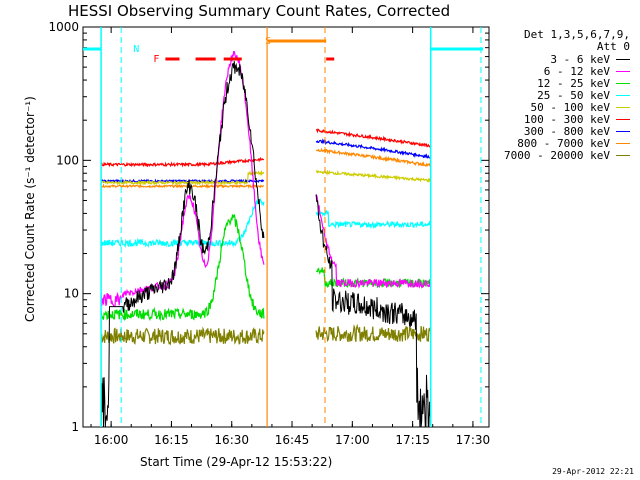  I want to click on legend-label: 3 - 6 keV, so click(580, 59).